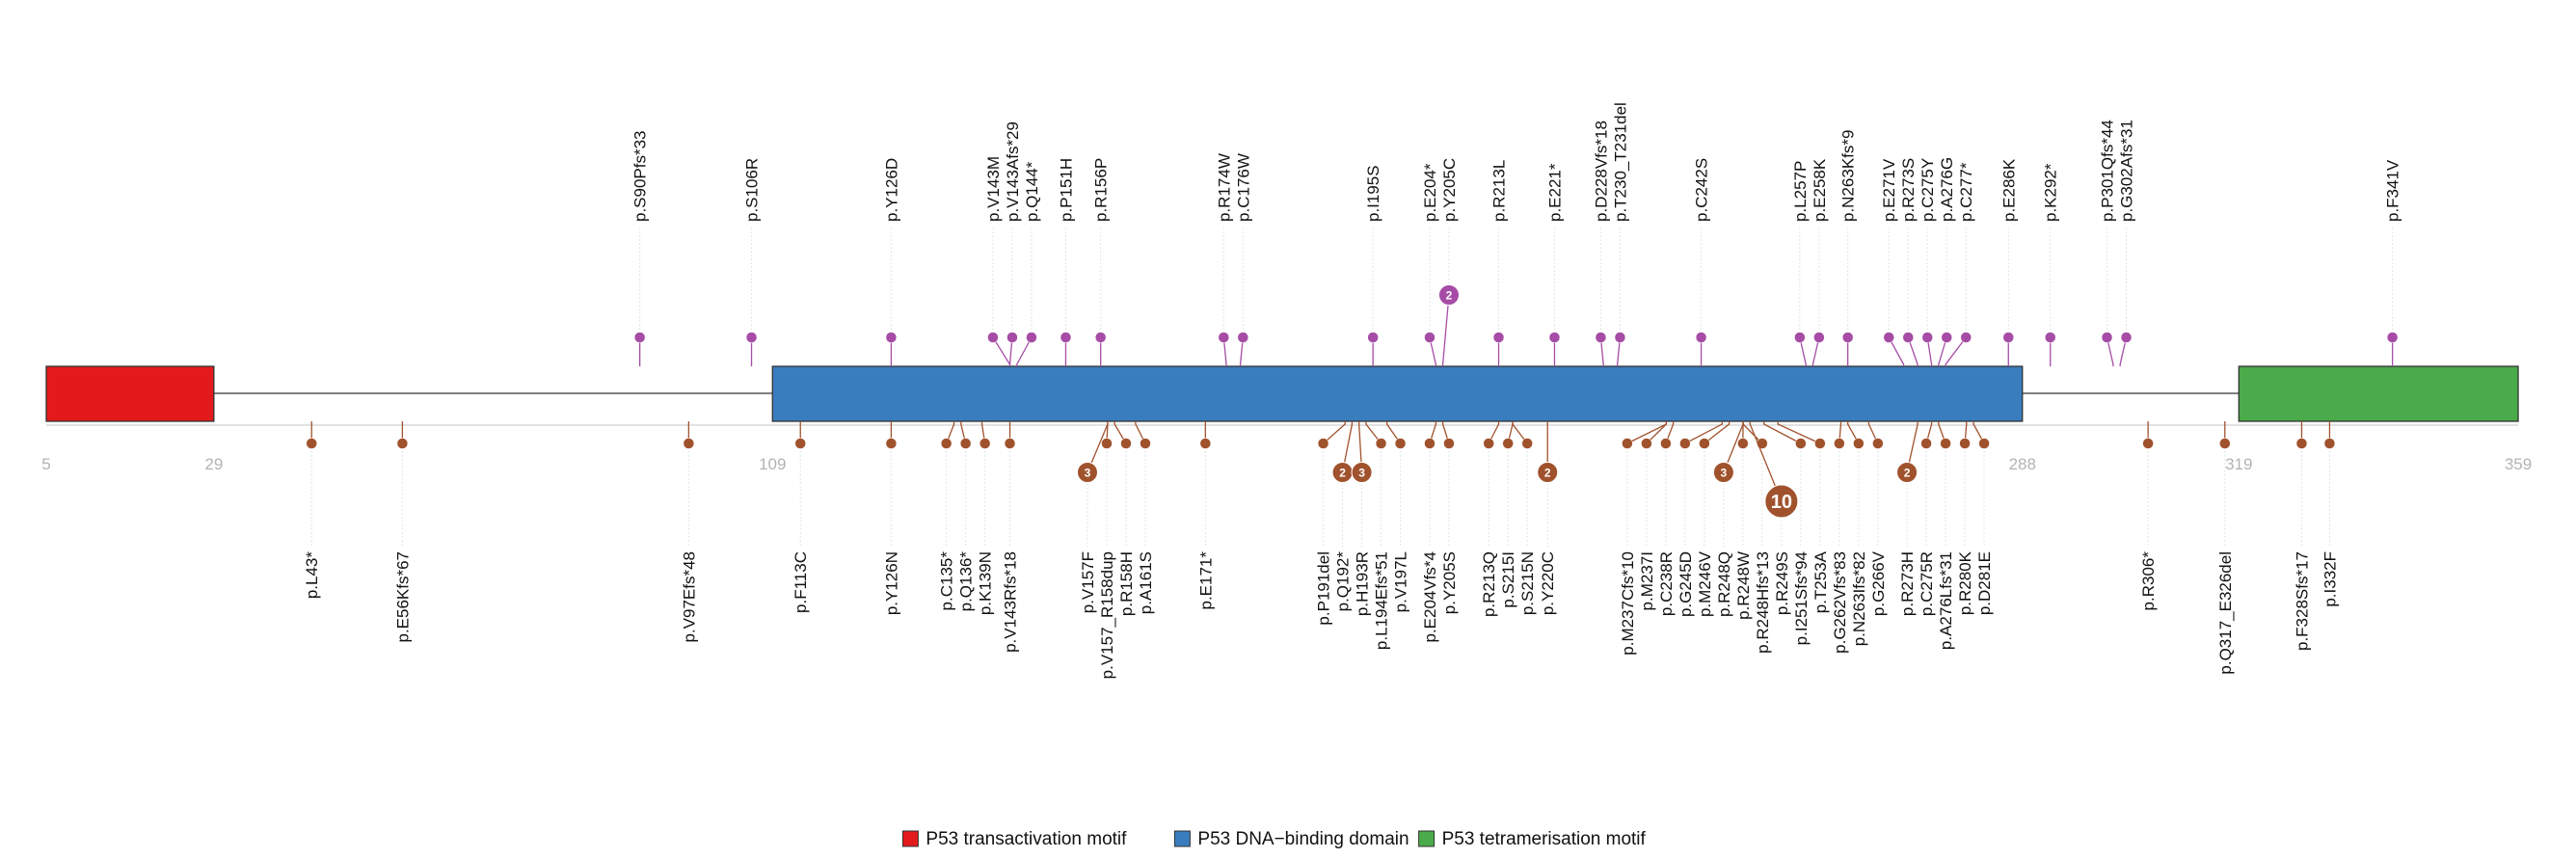 This screenshot has height=858, width=2576. I want to click on mutation-label: p.Q136*, so click(967, 582).